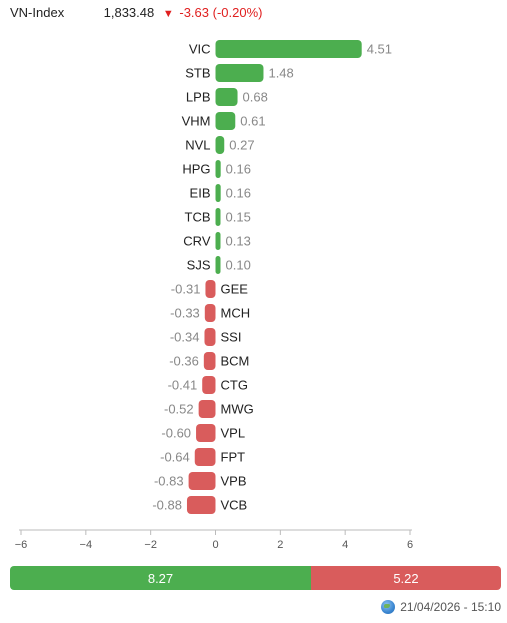 The width and height of the screenshot is (507, 623). Describe the element at coordinates (21, 545) in the screenshot. I see `x-tick-label: −6` at that location.